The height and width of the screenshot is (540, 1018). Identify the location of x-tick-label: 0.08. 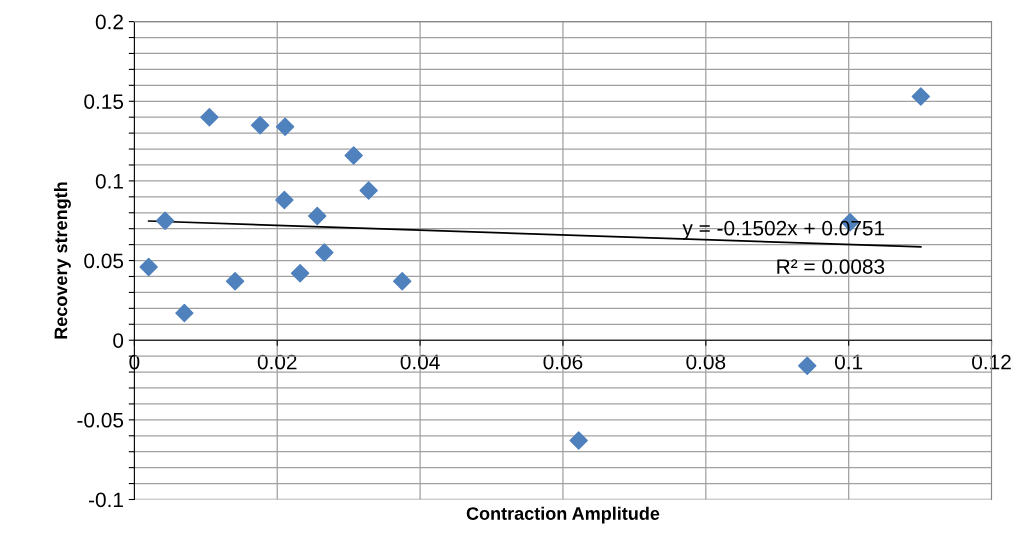
(706, 362).